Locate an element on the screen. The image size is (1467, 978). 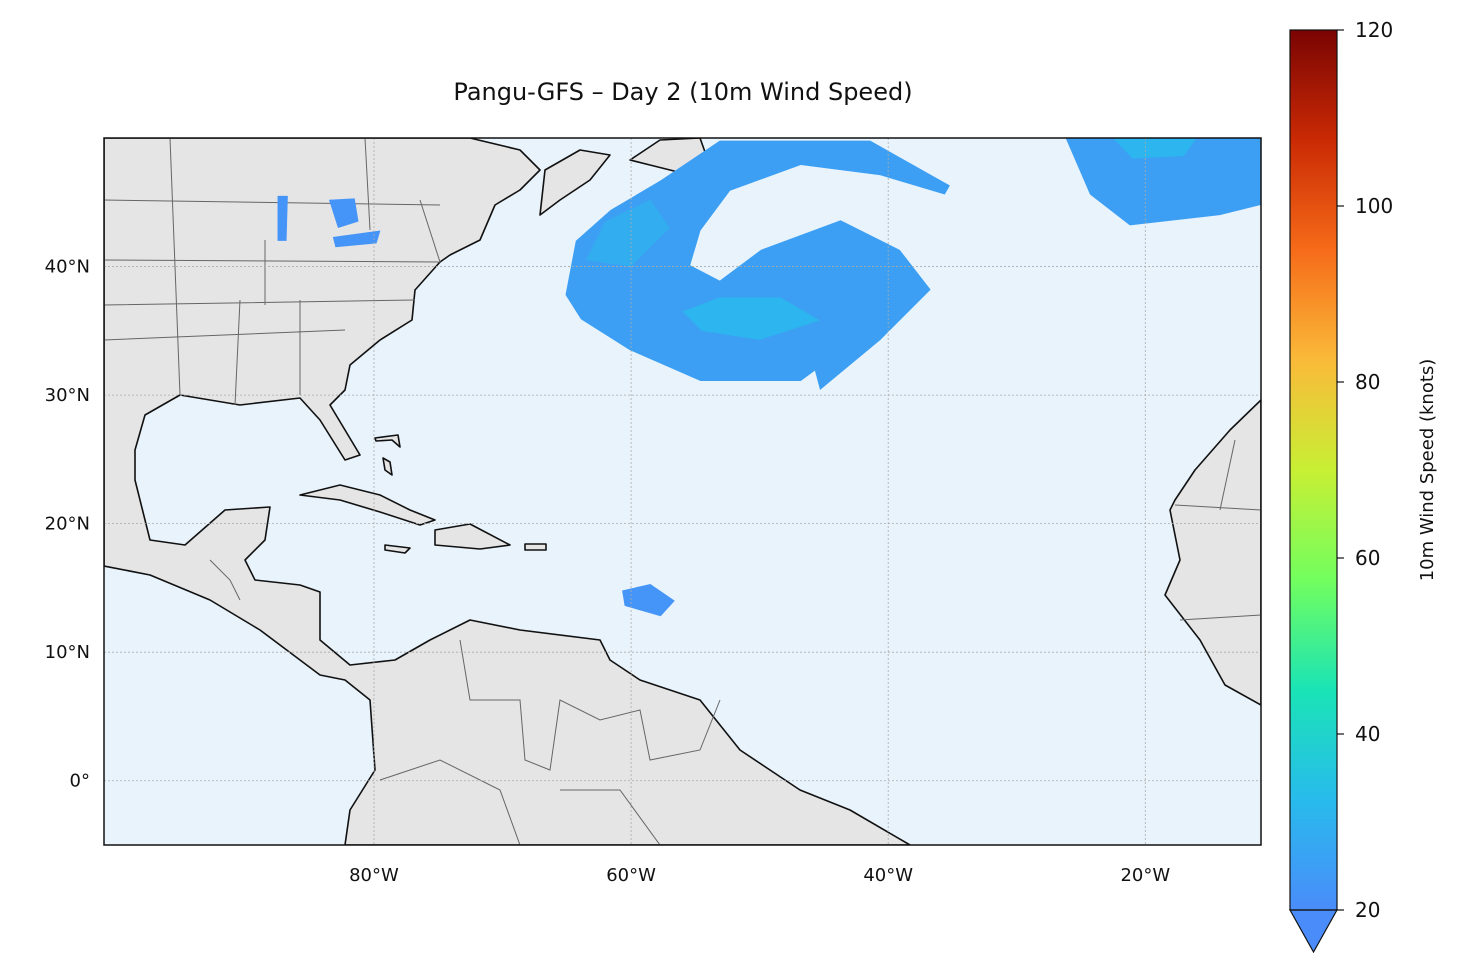
colorbar-tick-label: 120 is located at coordinates (1374, 30).